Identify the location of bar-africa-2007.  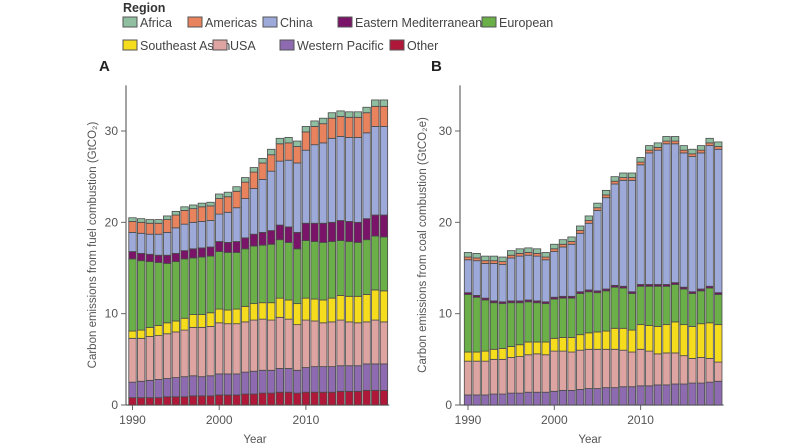
(280, 141).